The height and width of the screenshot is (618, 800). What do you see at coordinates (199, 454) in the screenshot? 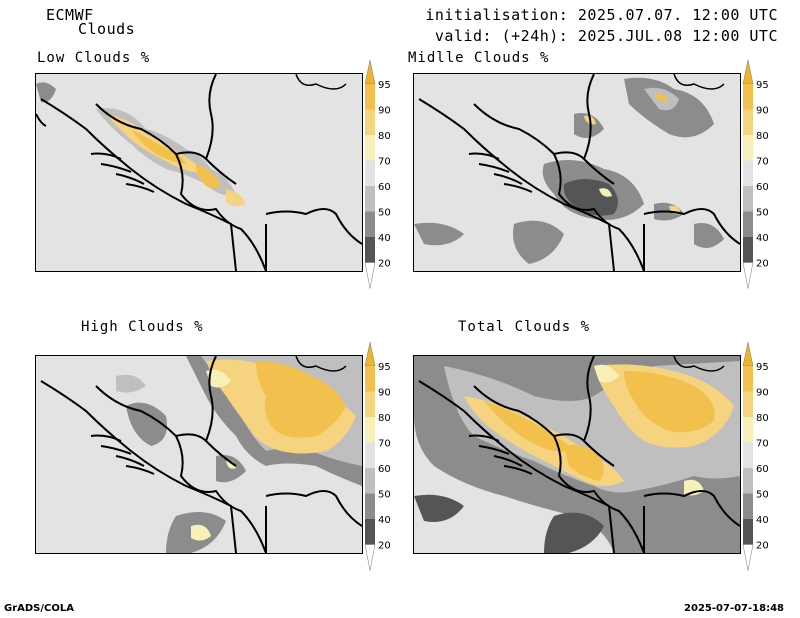
I see `map-panel-high` at bounding box center [199, 454].